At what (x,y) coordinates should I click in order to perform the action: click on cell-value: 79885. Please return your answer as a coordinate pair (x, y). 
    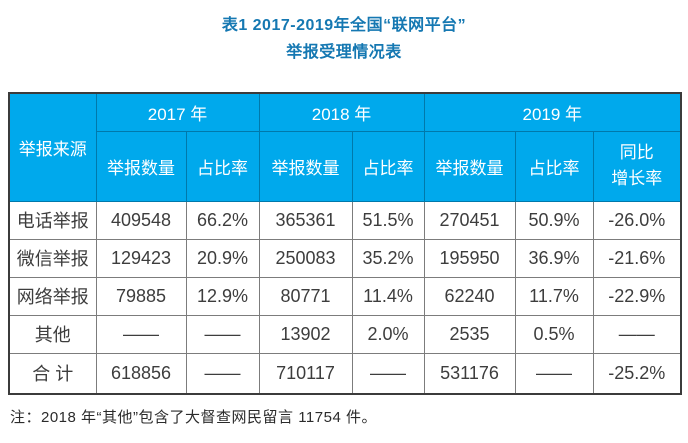
    Looking at the image, I should click on (141, 296).